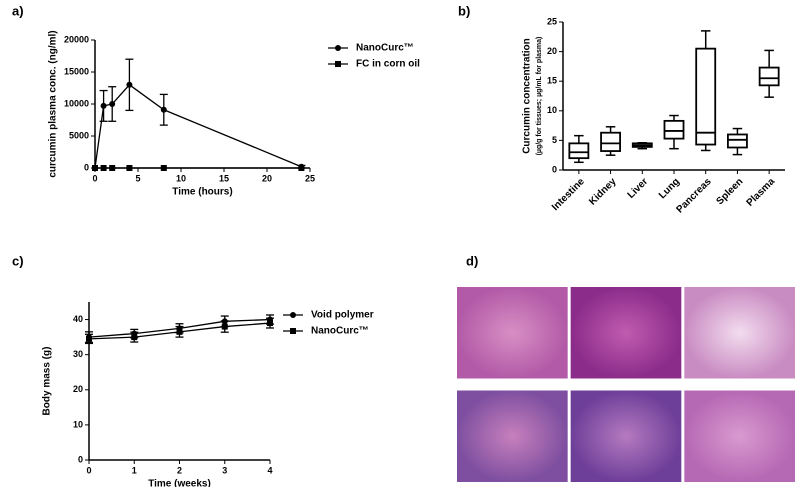 Image resolution: width=800 pixels, height=487 pixels. I want to click on x-tick-label: 2, so click(179, 470).